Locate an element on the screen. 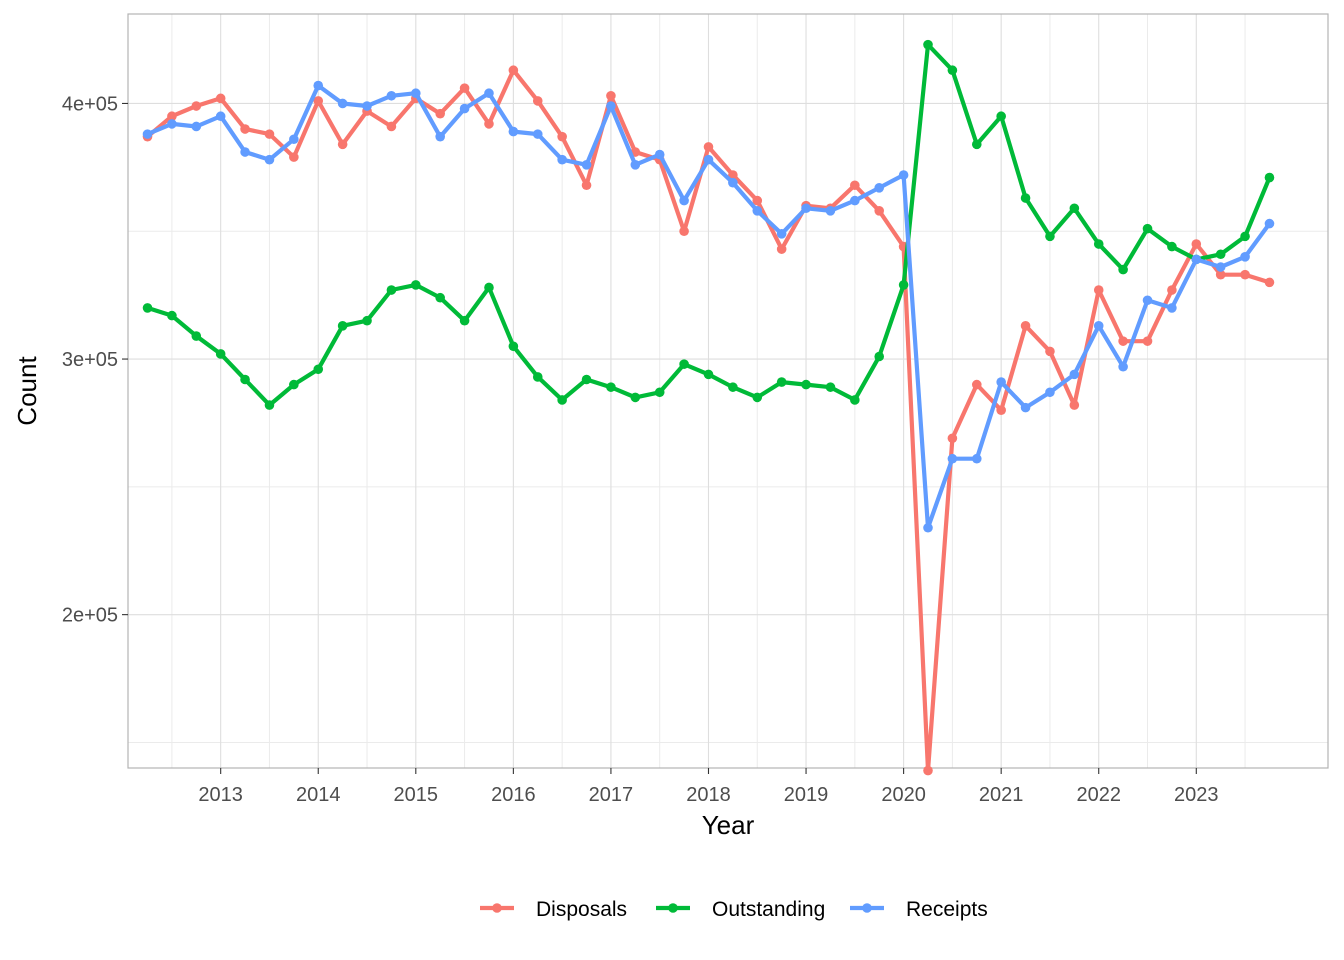  legend-label: Receipts is located at coordinates (947, 909).